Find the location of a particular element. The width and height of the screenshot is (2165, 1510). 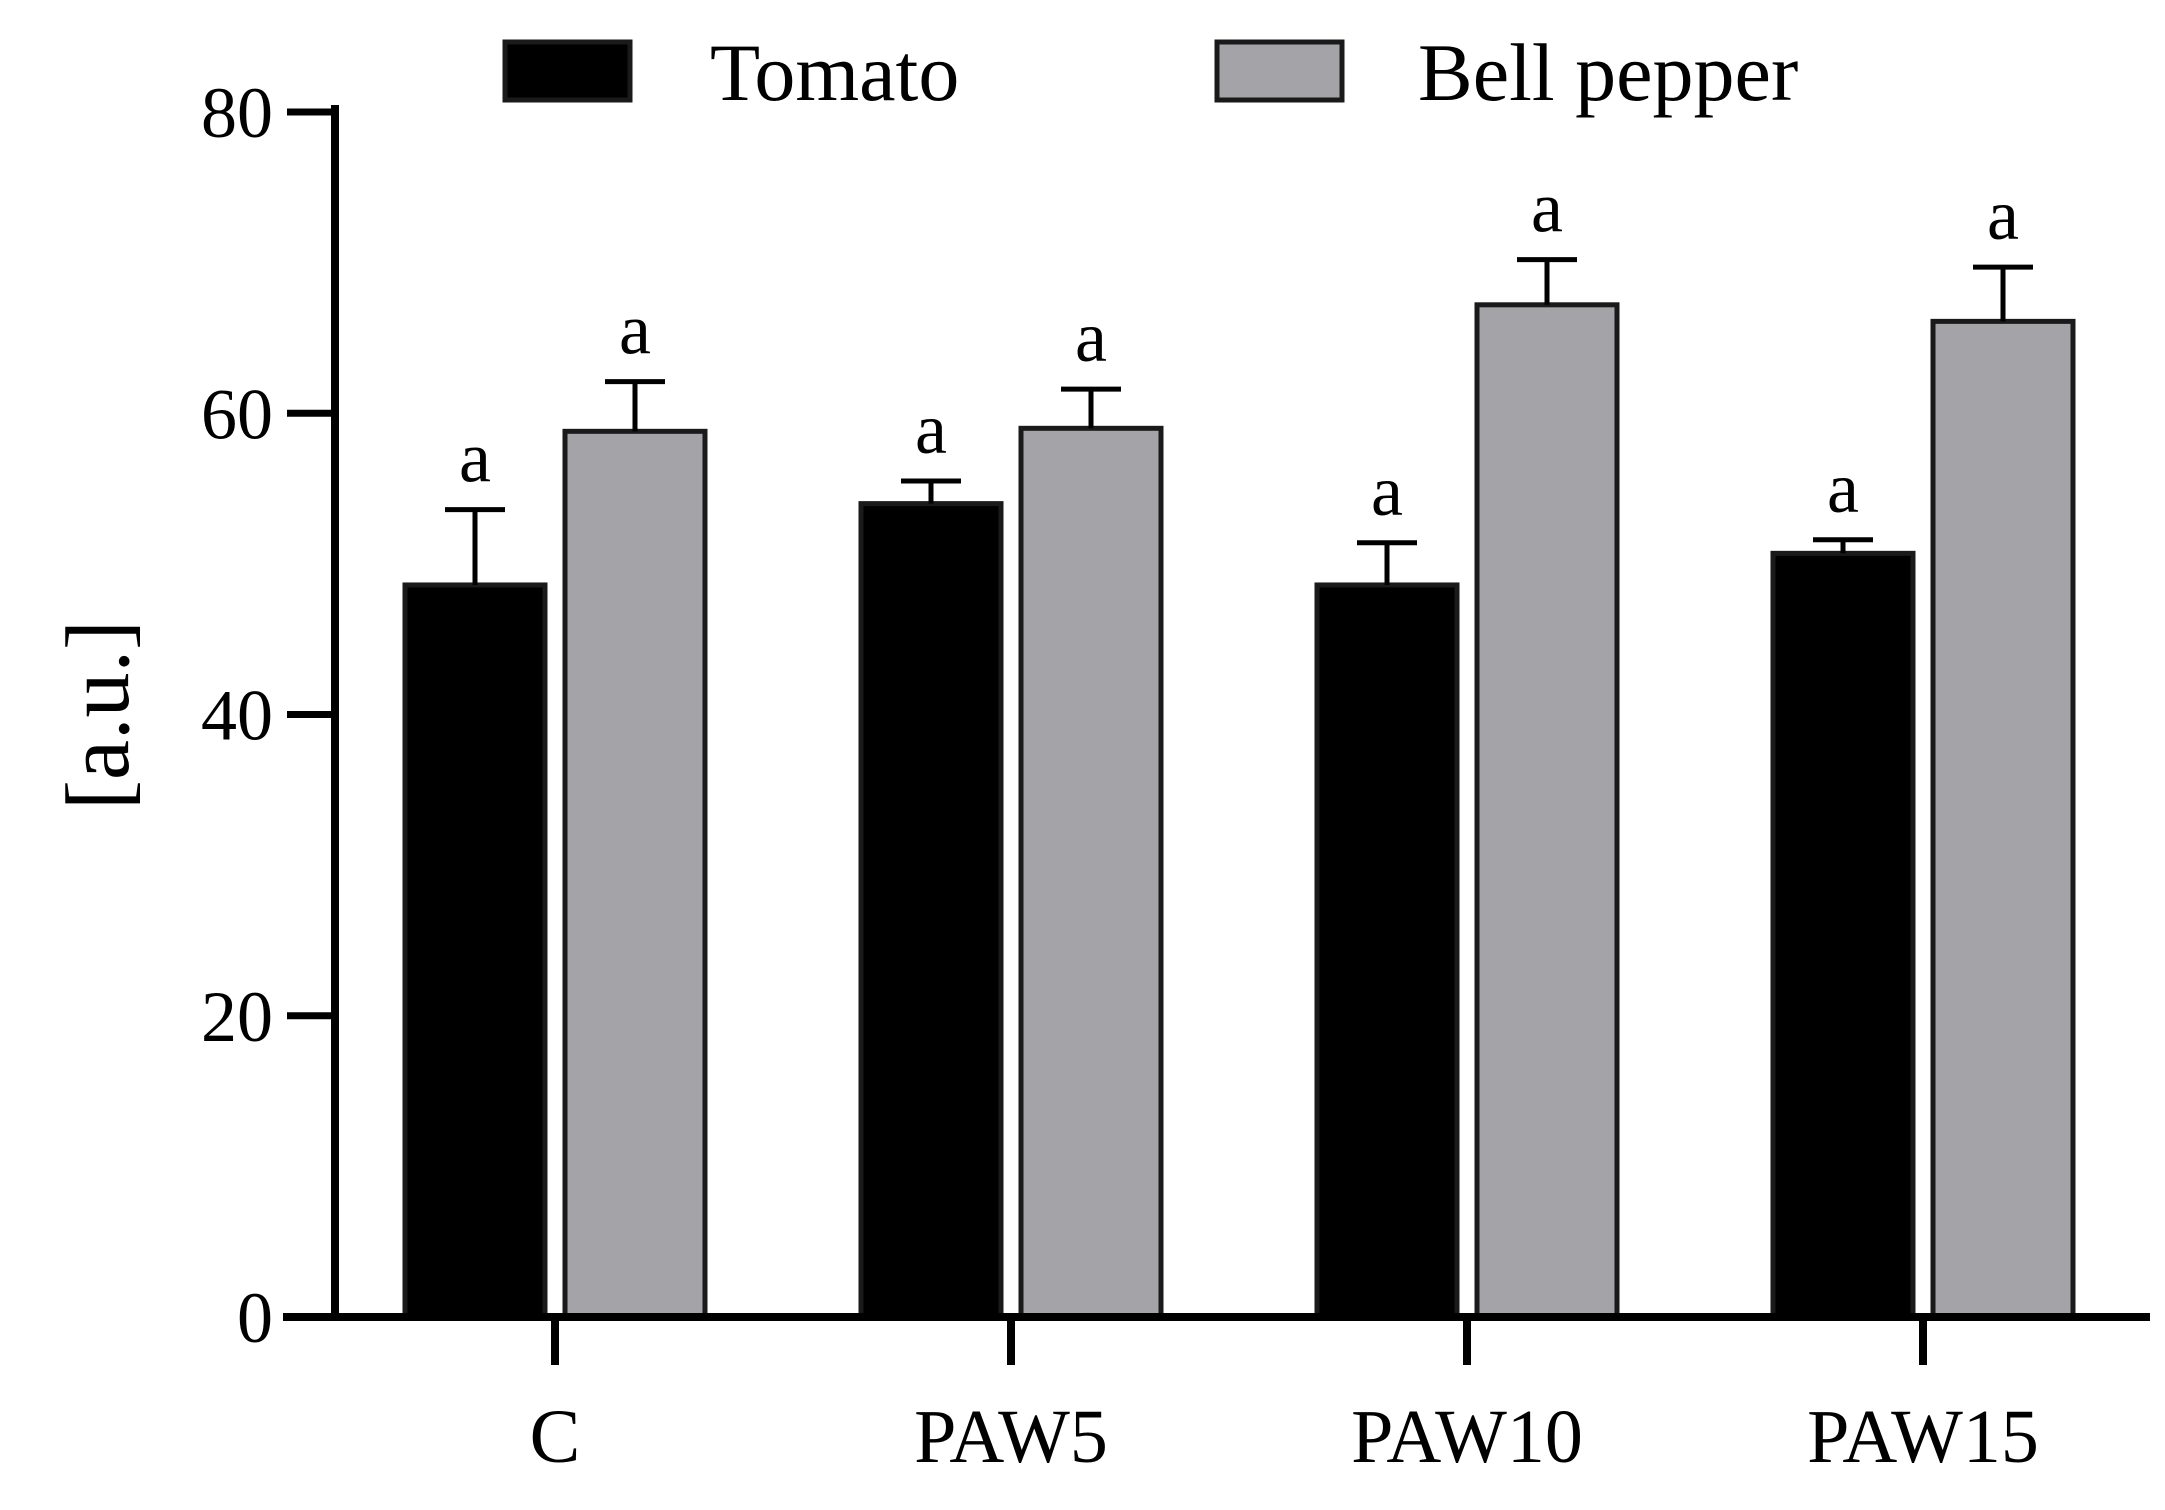

y-tick-label: 20 is located at coordinates (237, 1017).